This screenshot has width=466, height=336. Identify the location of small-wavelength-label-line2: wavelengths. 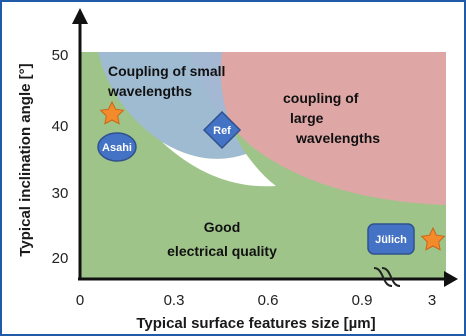
(149, 91).